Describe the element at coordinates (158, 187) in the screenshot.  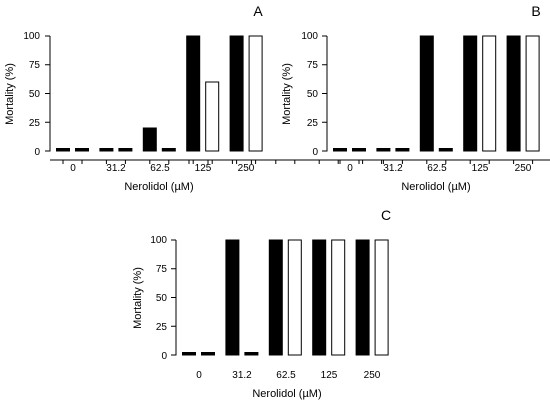
I see `panel-a-x-axis-label: Nerolidol (µM)` at that location.